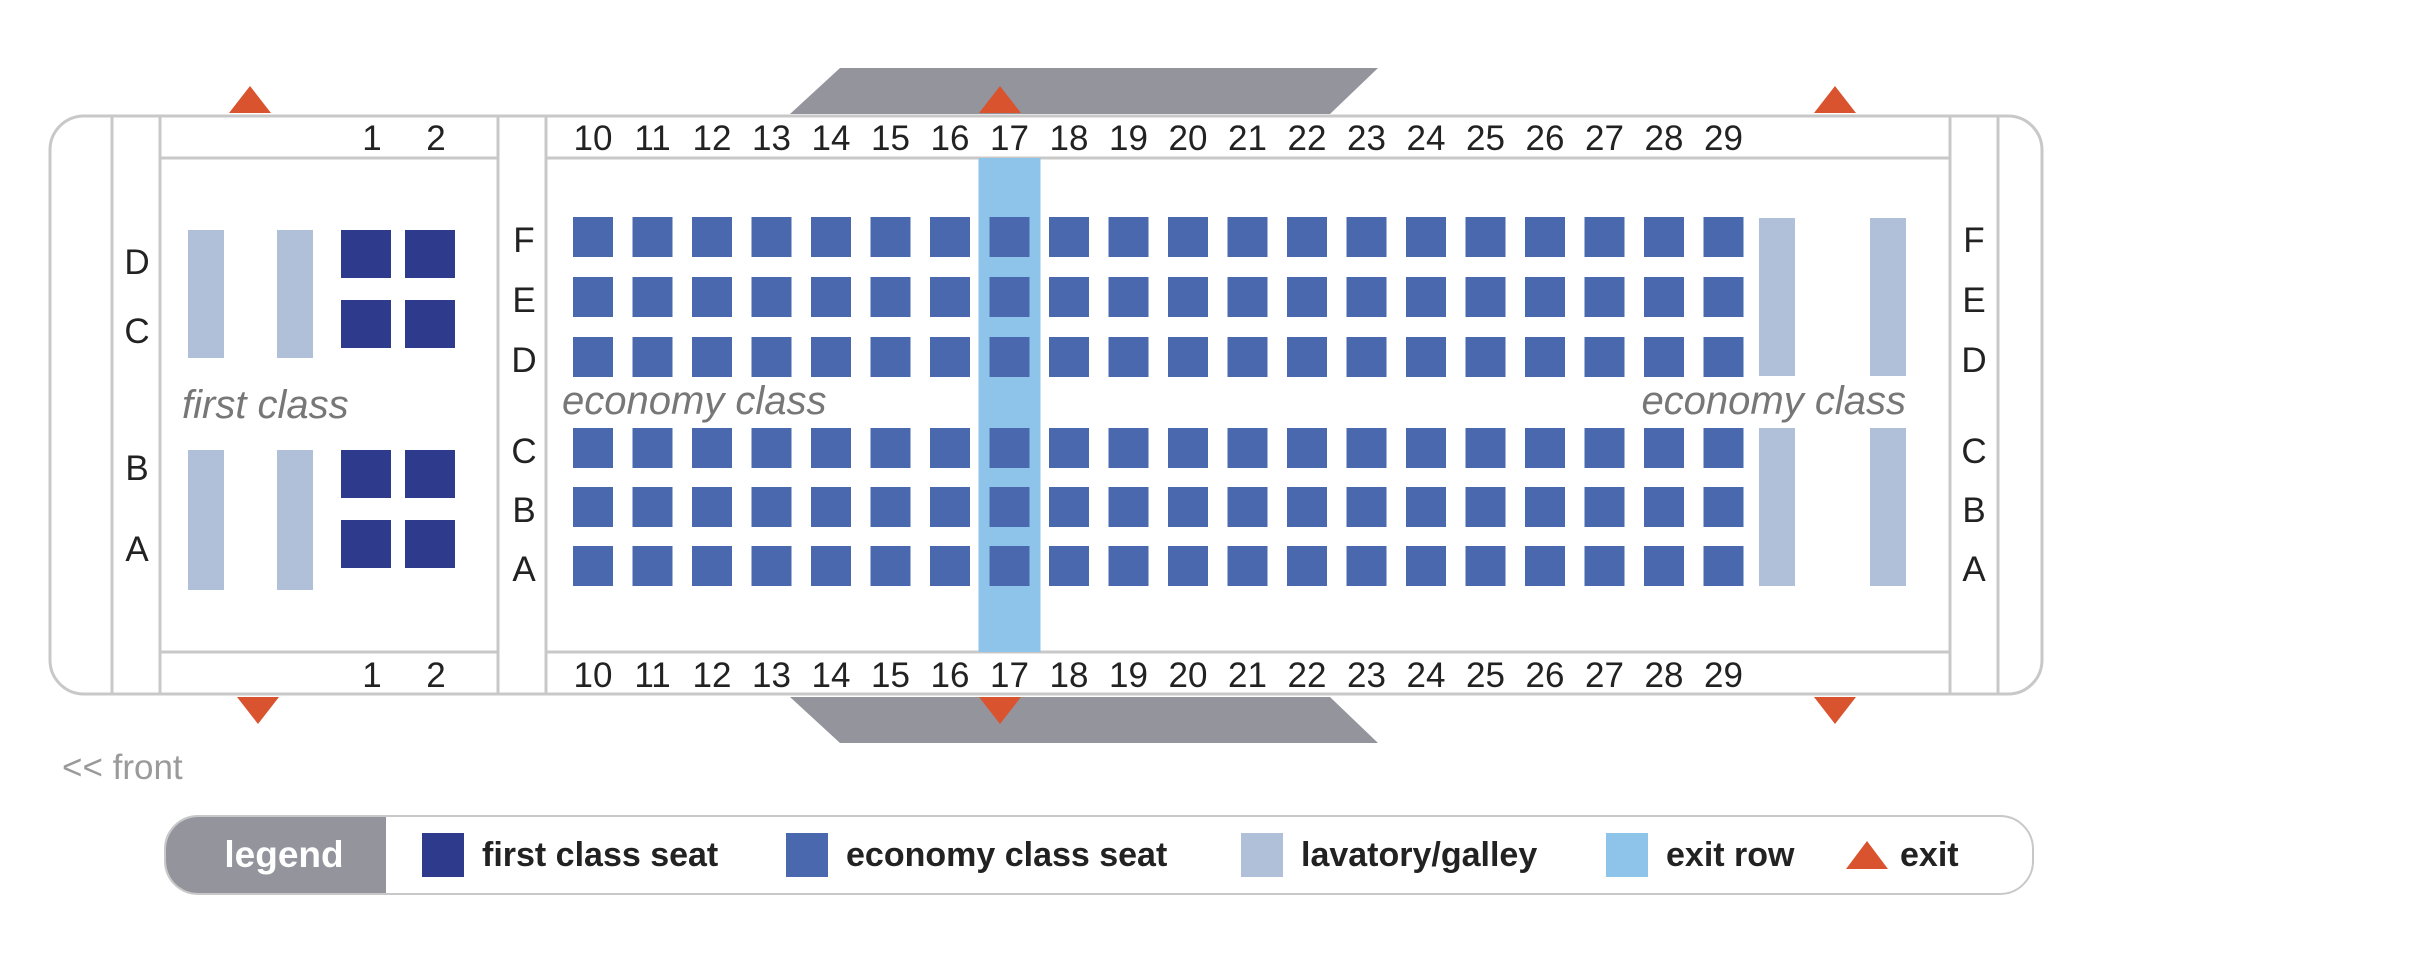 Image resolution: width=2420 pixels, height=956 pixels. Describe the element at coordinates (136, 331) in the screenshot. I see `seat-letter: C` at that location.